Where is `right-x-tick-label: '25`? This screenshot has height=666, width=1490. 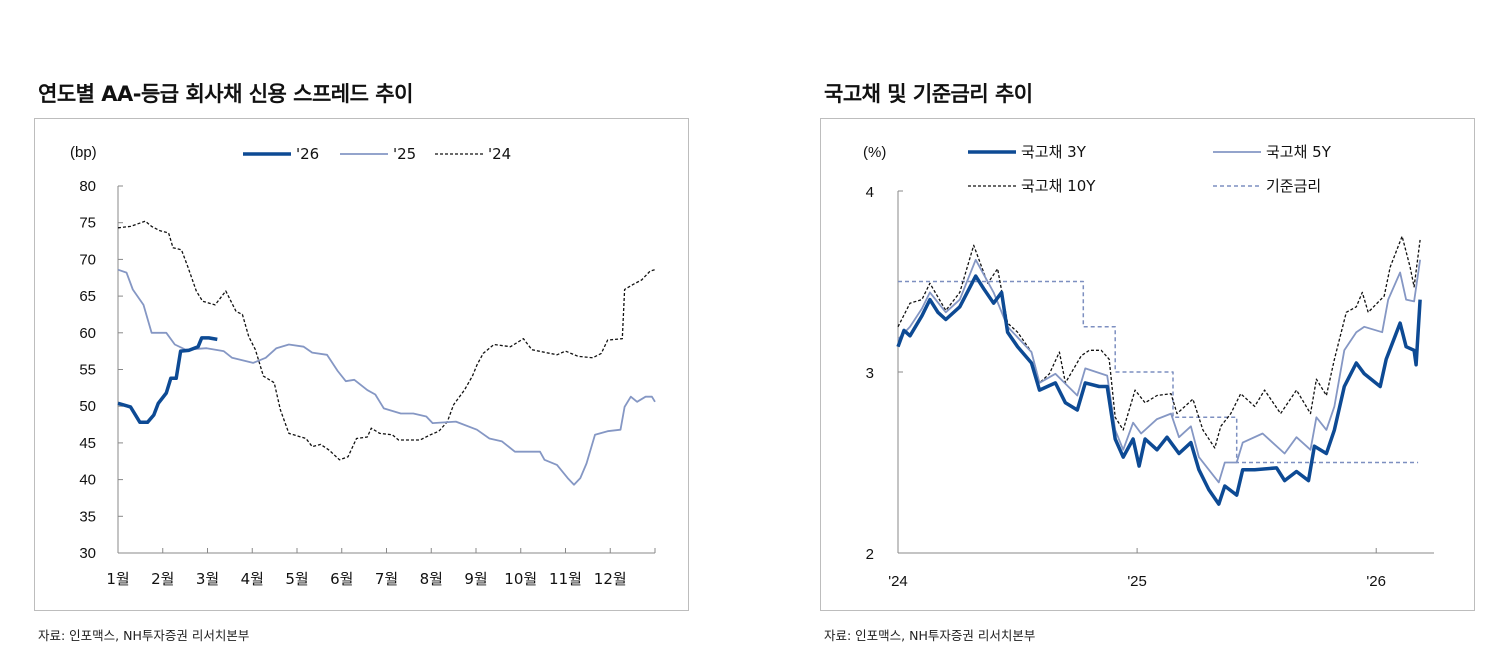
right-x-tick-label: '25 is located at coordinates (1137, 581).